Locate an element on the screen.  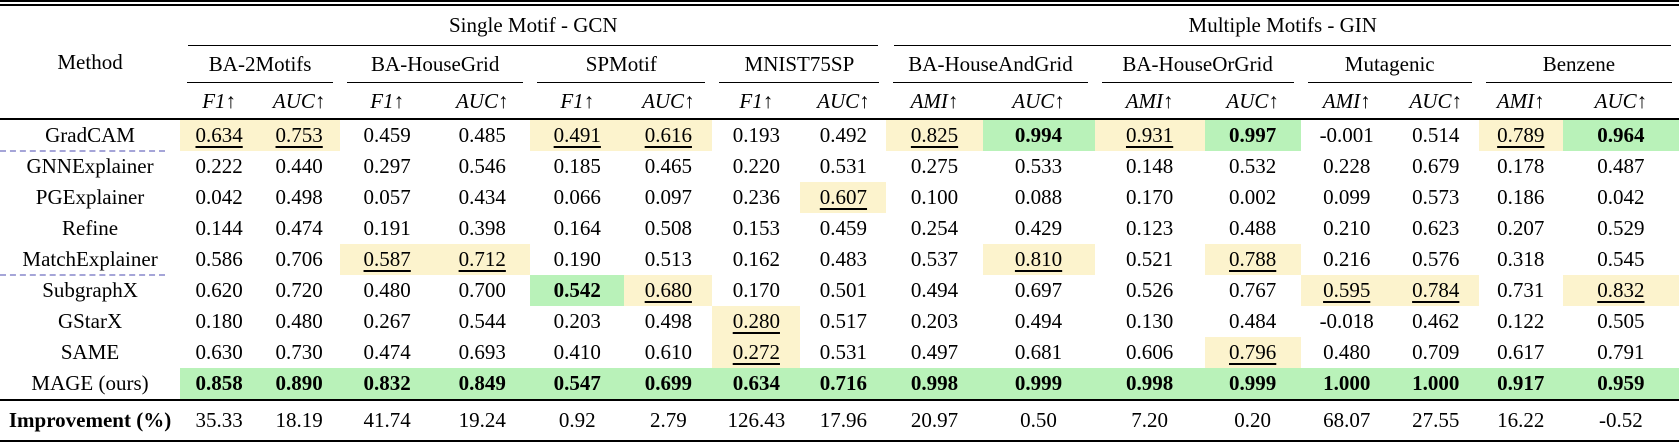
metric-value: 0.791 is located at coordinates (1621, 352).